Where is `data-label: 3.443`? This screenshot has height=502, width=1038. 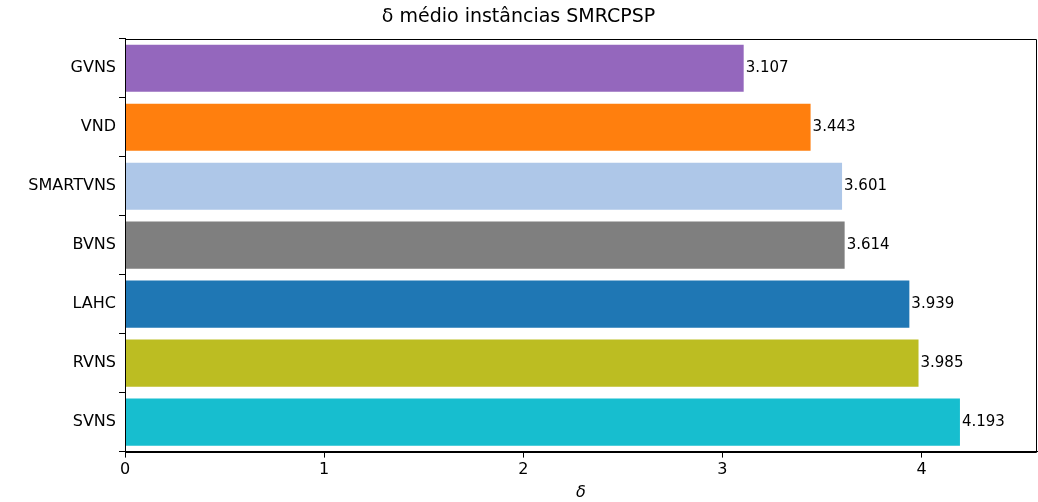
data-label: 3.443 is located at coordinates (834, 126).